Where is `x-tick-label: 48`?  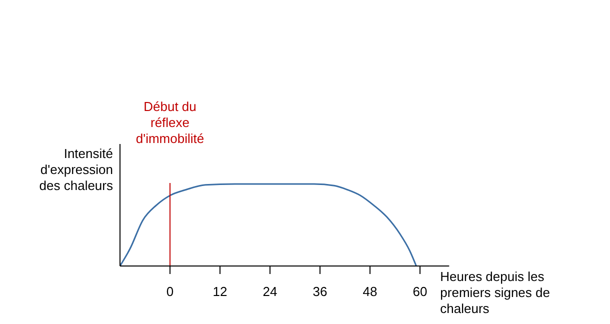 x-tick-label: 48 is located at coordinates (370, 291).